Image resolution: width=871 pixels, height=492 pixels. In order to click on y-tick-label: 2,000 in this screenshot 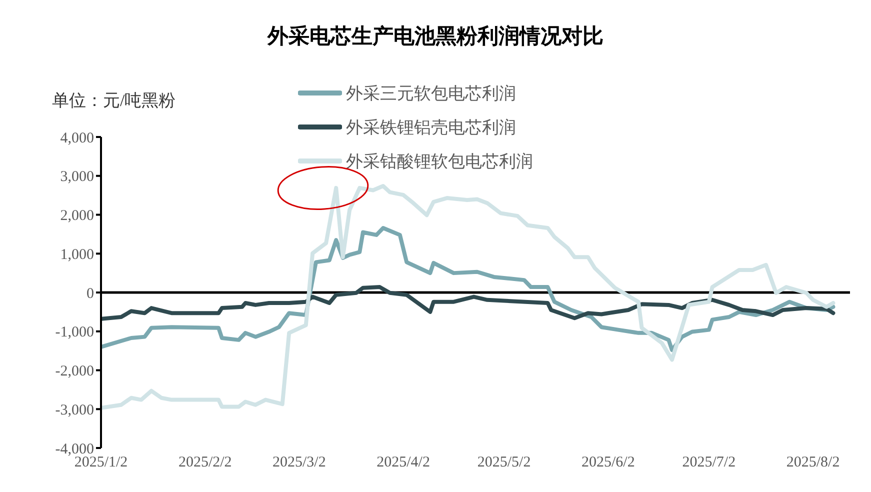, I will do `click(77, 216)`.